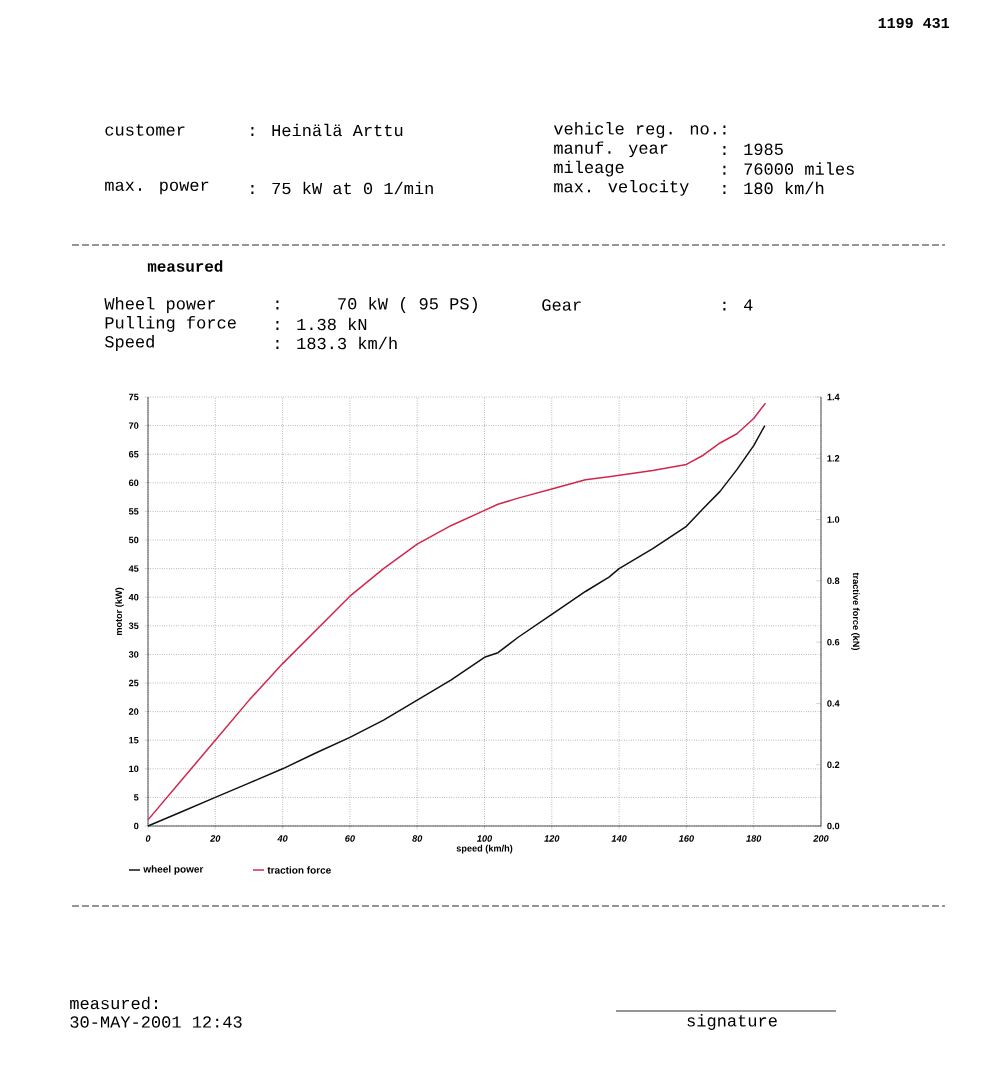  Describe the element at coordinates (336, 343) in the screenshot. I see `text: : 183.3 km/h` at that location.